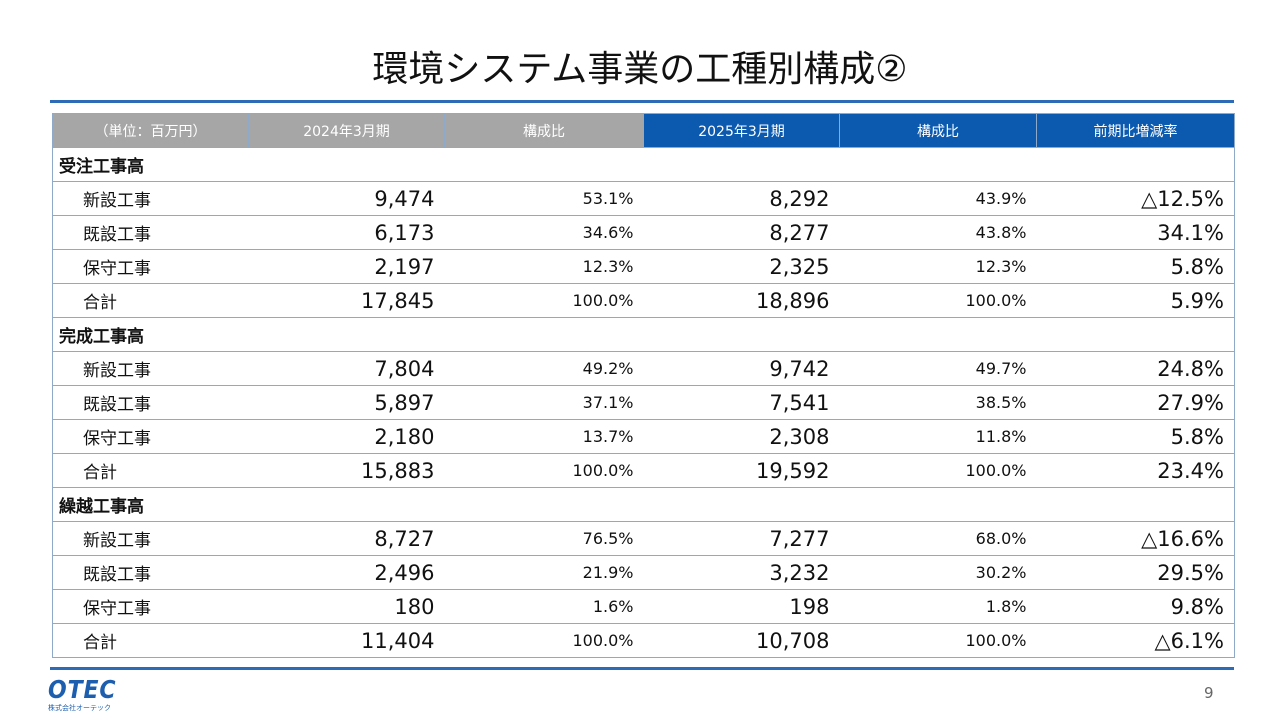  Describe the element at coordinates (938, 198) in the screenshot. I see `ratio-2025: 43.9%` at that location.